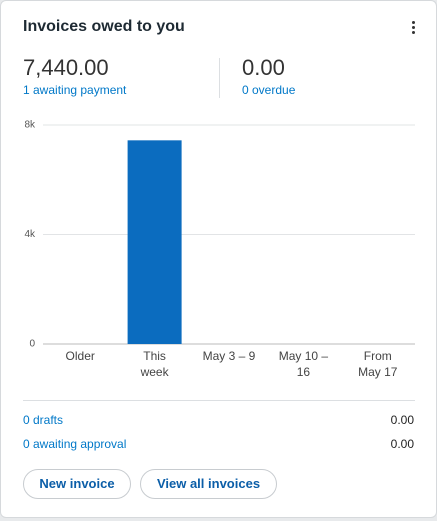  I want to click on bar, so click(154, 242).